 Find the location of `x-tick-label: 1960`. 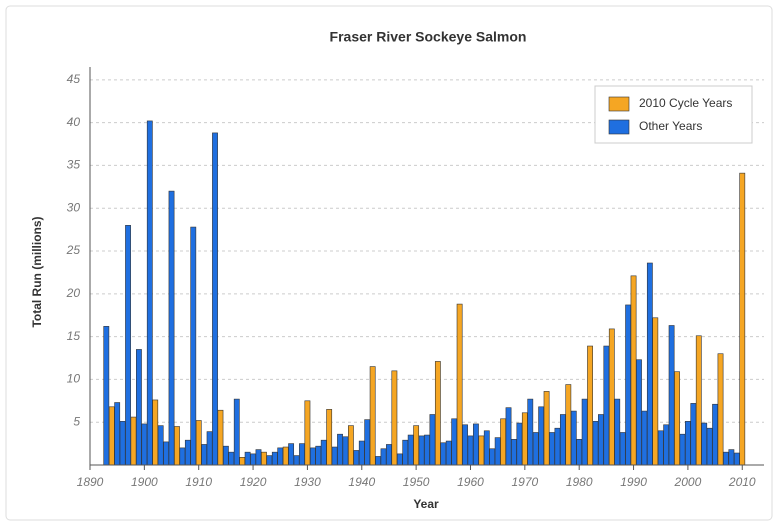

x-tick-label: 1960 is located at coordinates (470, 482).